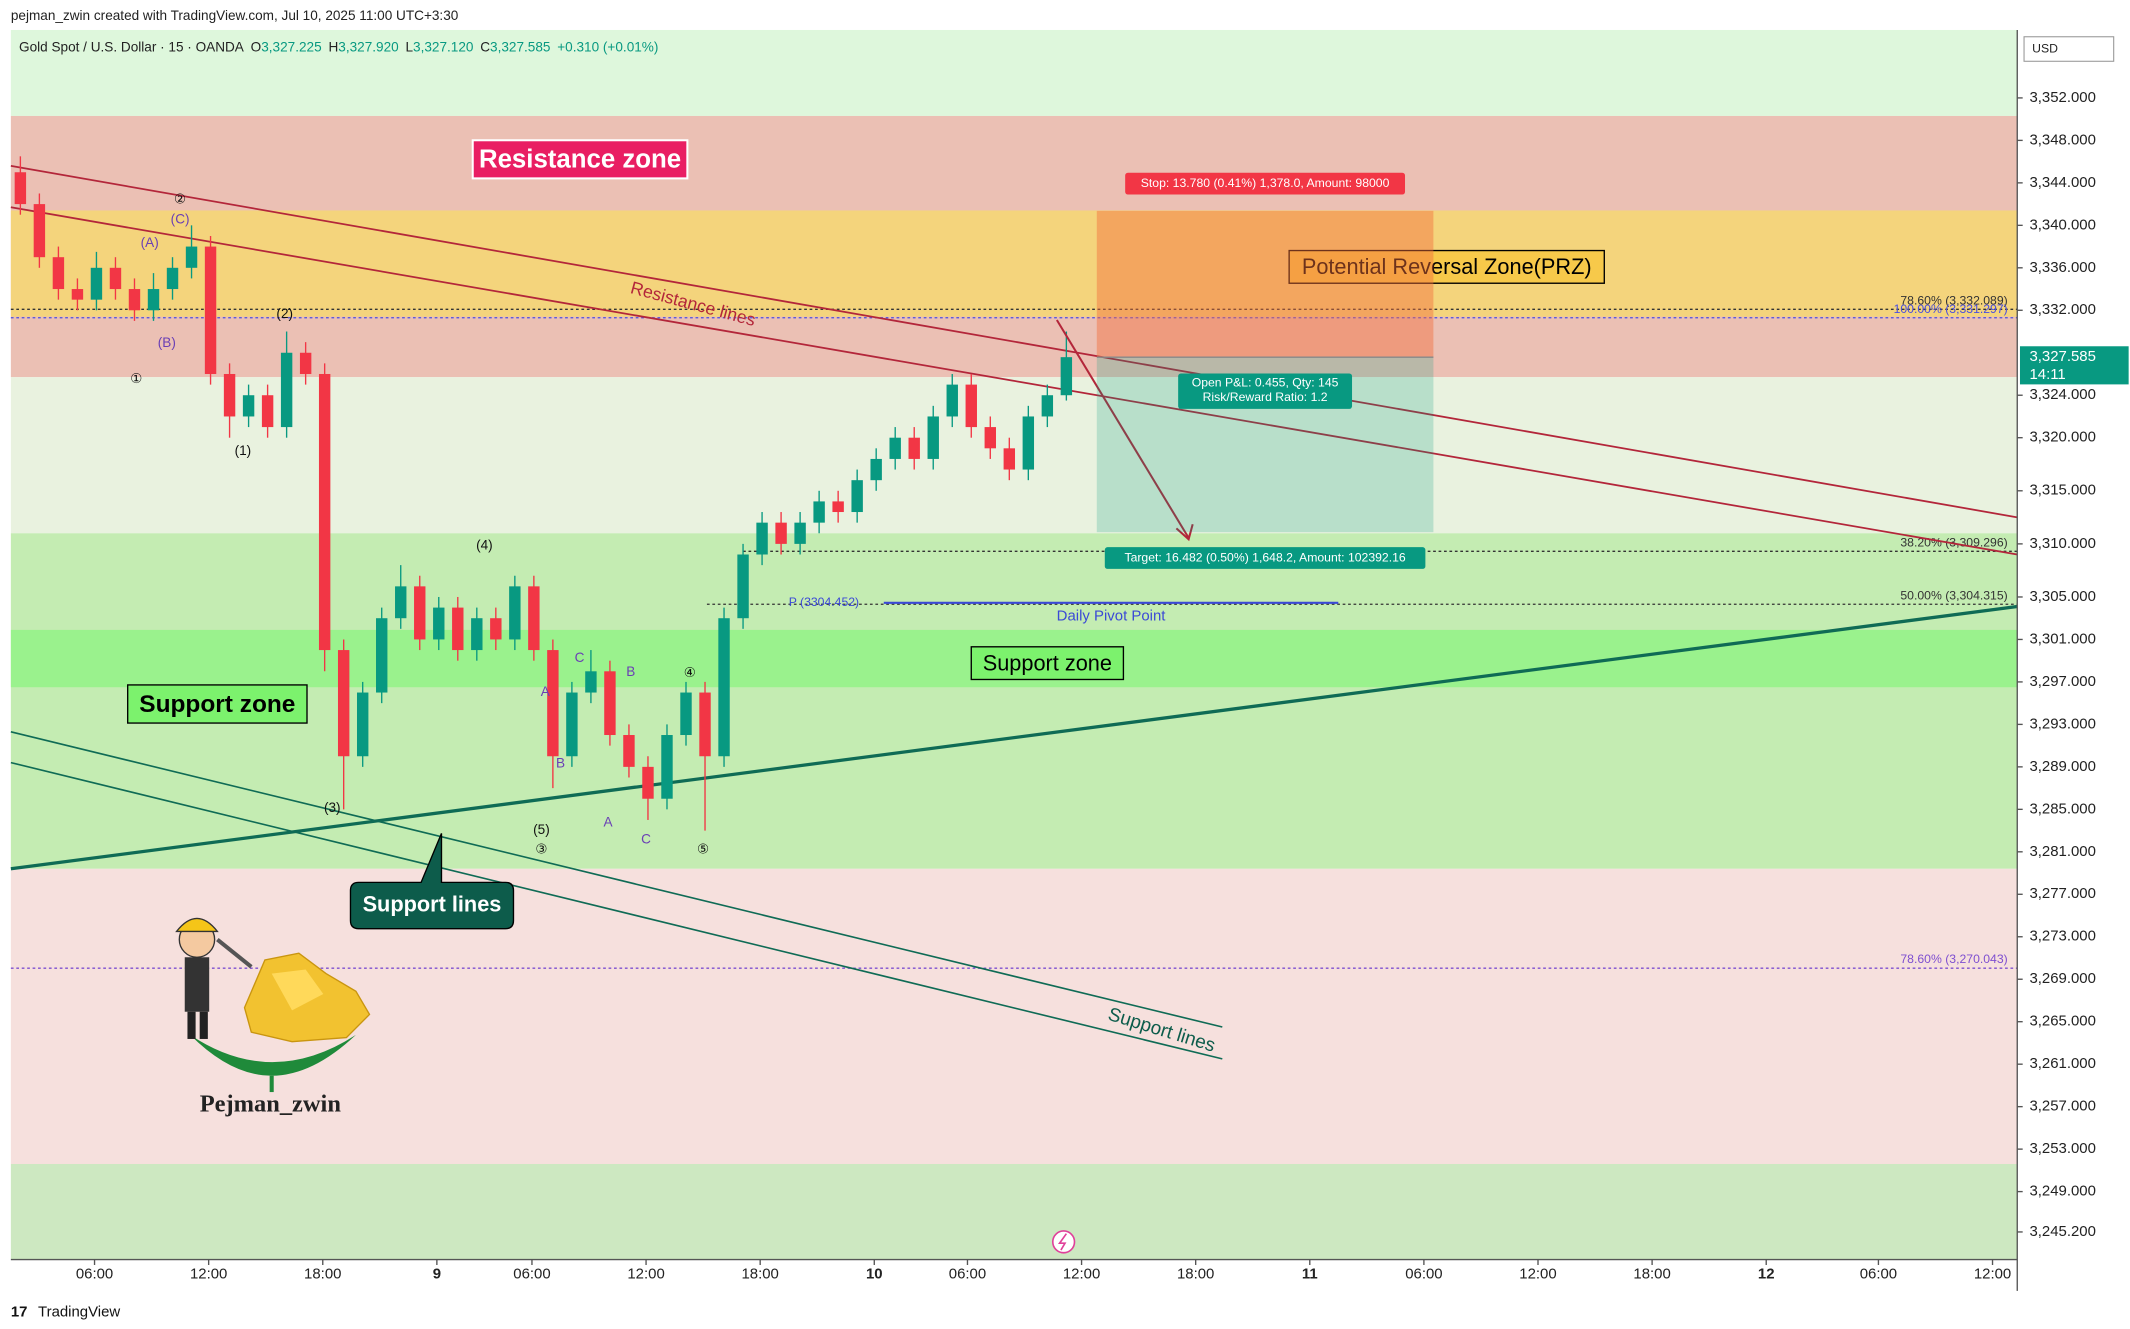  I want to click on wave-label: ③, so click(541, 848).